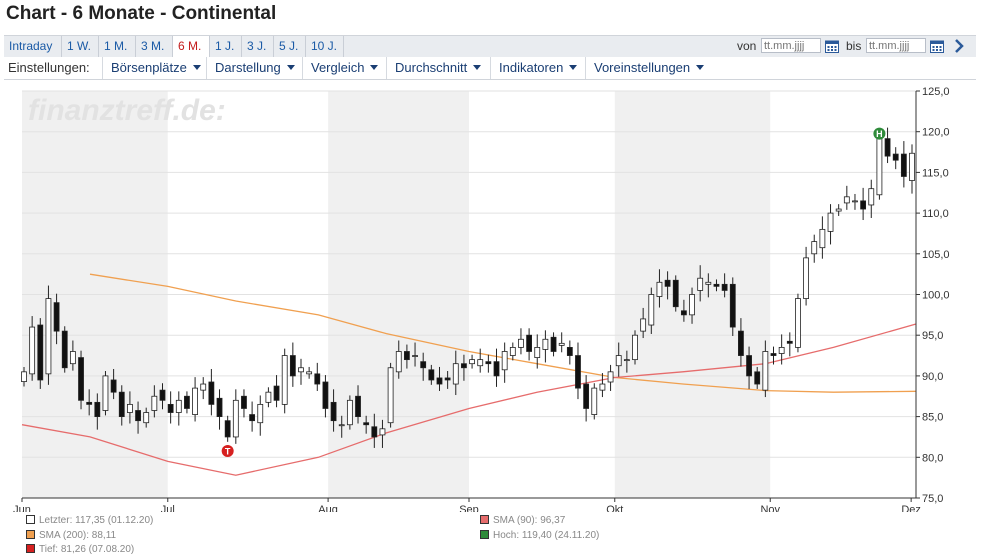  Describe the element at coordinates (191, 46) in the screenshot. I see `range-6m: 6 M.` at that location.